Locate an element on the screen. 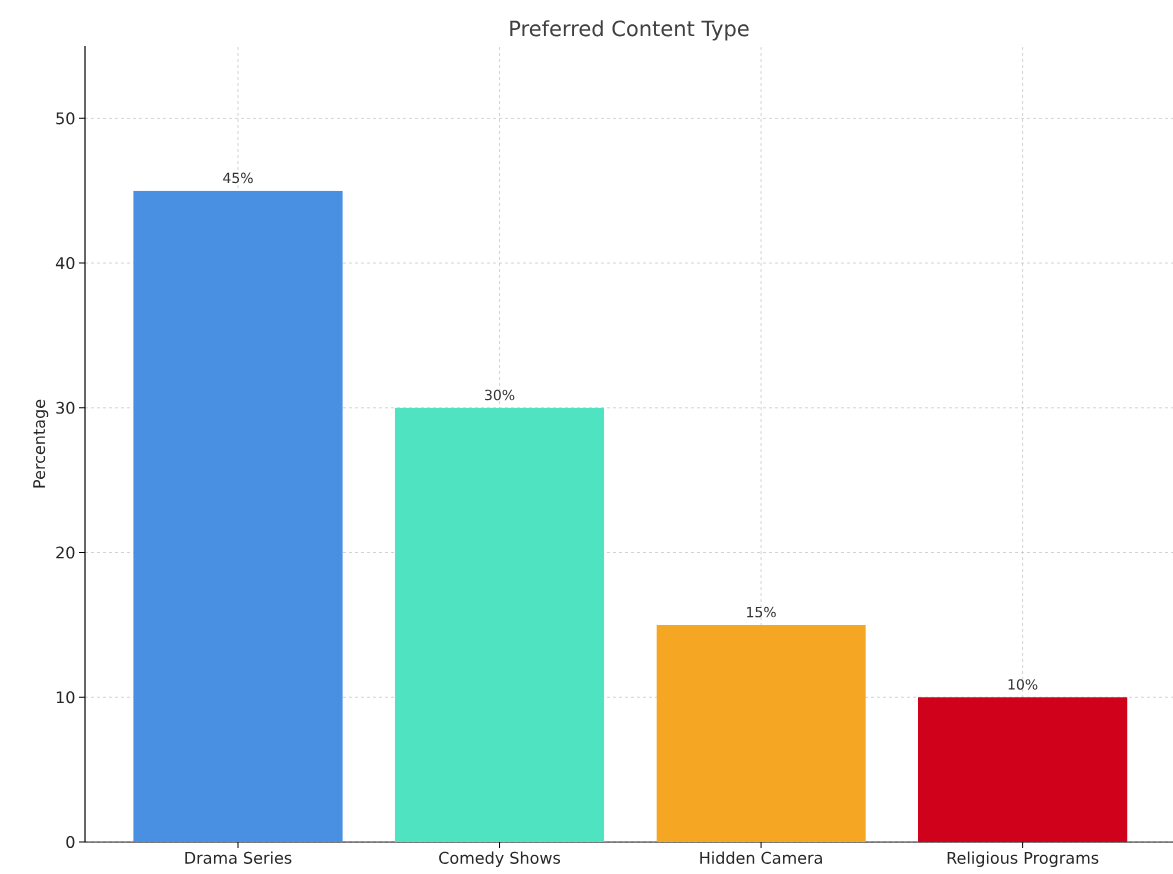 The width and height of the screenshot is (1173, 874). y-axis-title: Percentage is located at coordinates (41, 443).